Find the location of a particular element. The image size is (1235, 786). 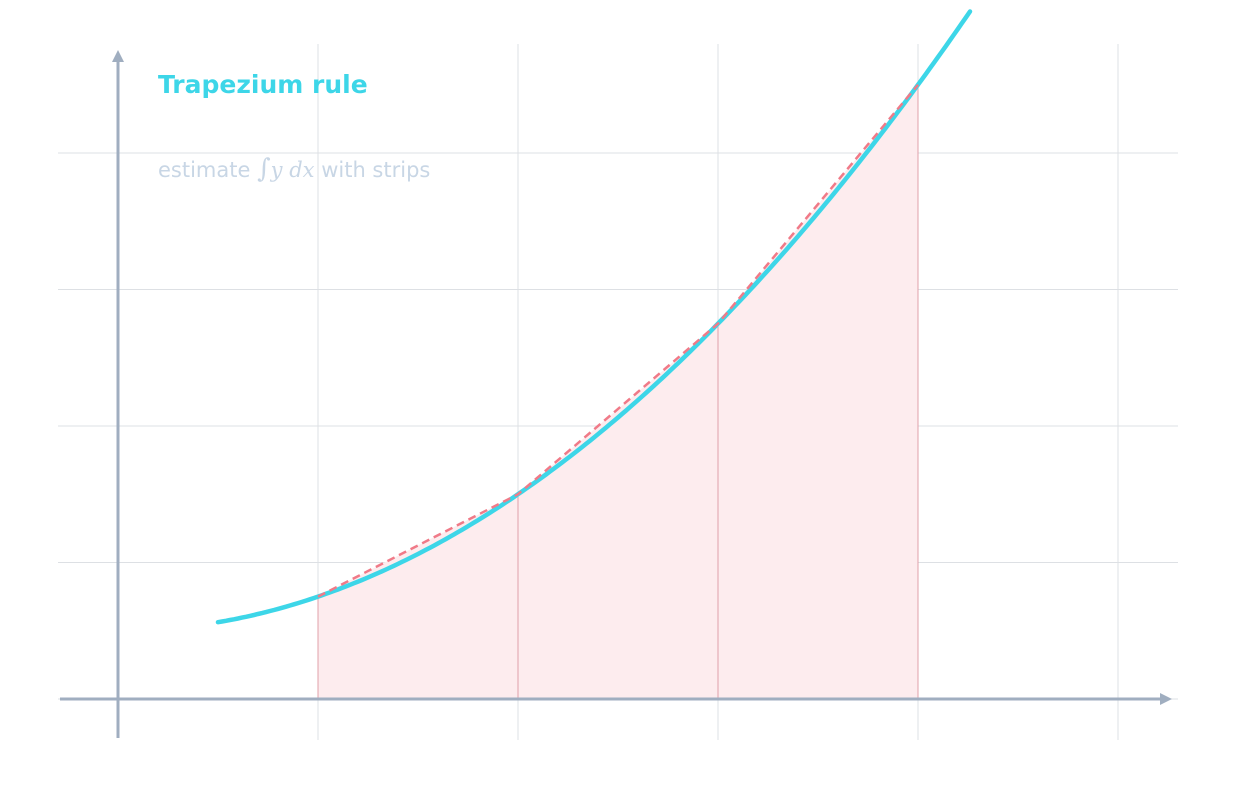

subtitle-prefix: estimate is located at coordinates (204, 170).